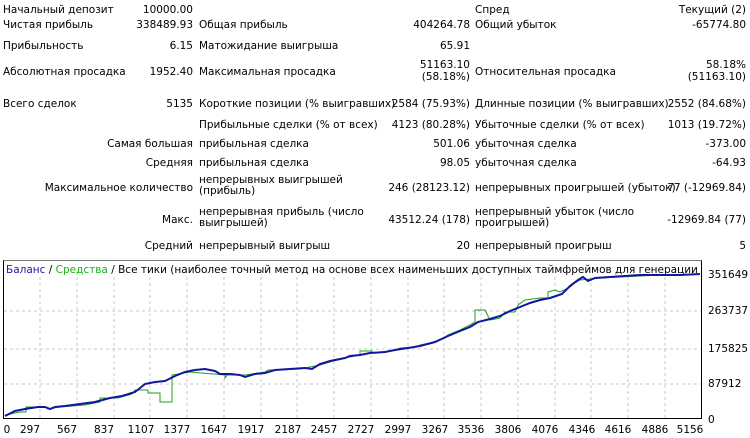 The width and height of the screenshot is (750, 438). Describe the element at coordinates (463, 246) in the screenshot. I see `avg-consecutive-win-value: 20` at that location.